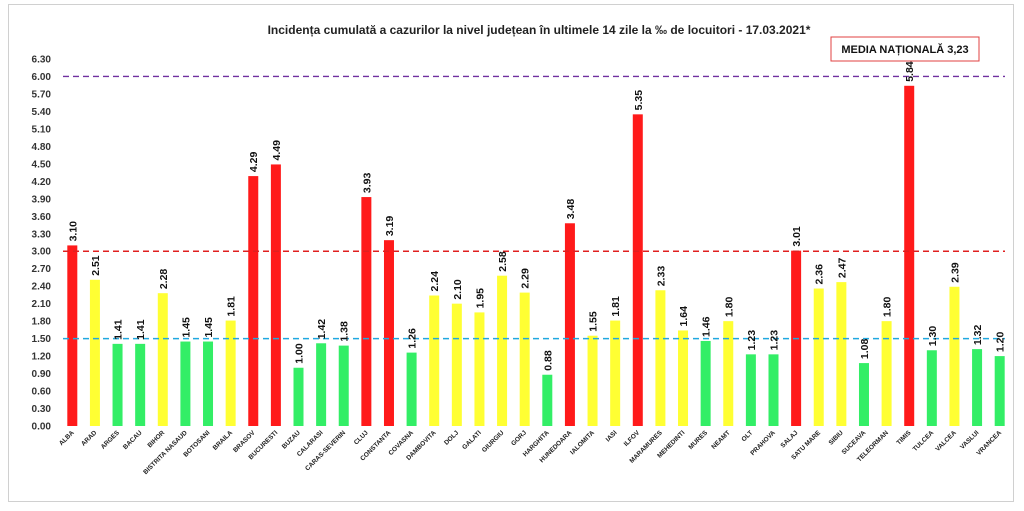  I want to click on bar-cluj, so click(366, 311).